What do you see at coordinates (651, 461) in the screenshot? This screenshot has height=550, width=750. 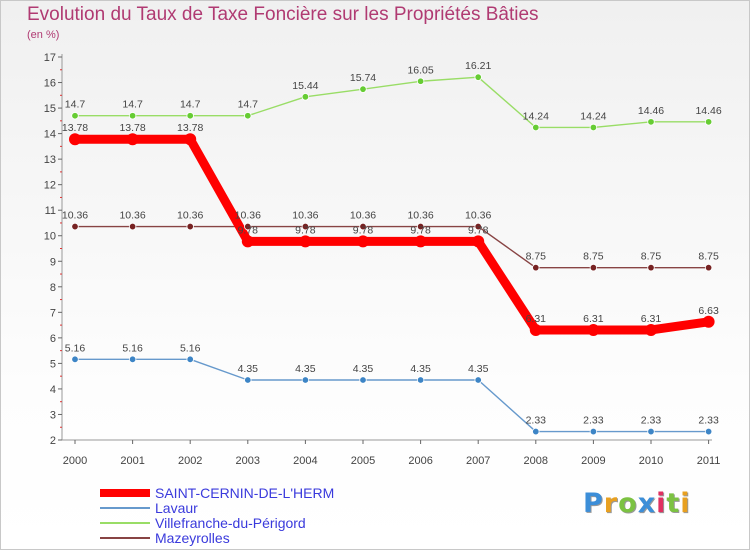 I see `x-tick-label: 2010` at bounding box center [651, 461].